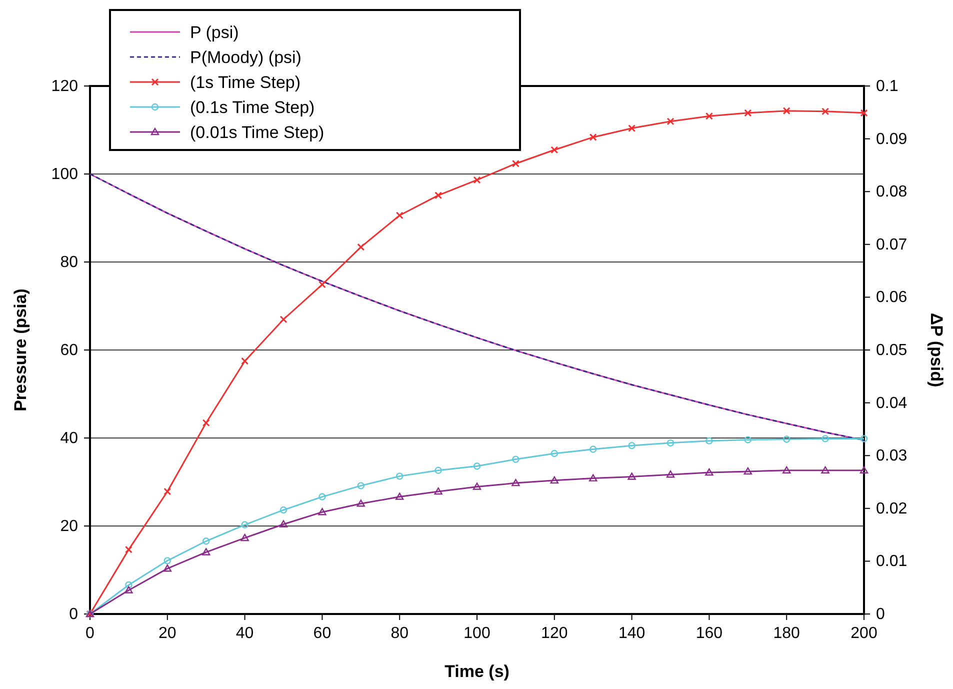  I want to click on y2-tick-label: 0.07, so click(892, 245).